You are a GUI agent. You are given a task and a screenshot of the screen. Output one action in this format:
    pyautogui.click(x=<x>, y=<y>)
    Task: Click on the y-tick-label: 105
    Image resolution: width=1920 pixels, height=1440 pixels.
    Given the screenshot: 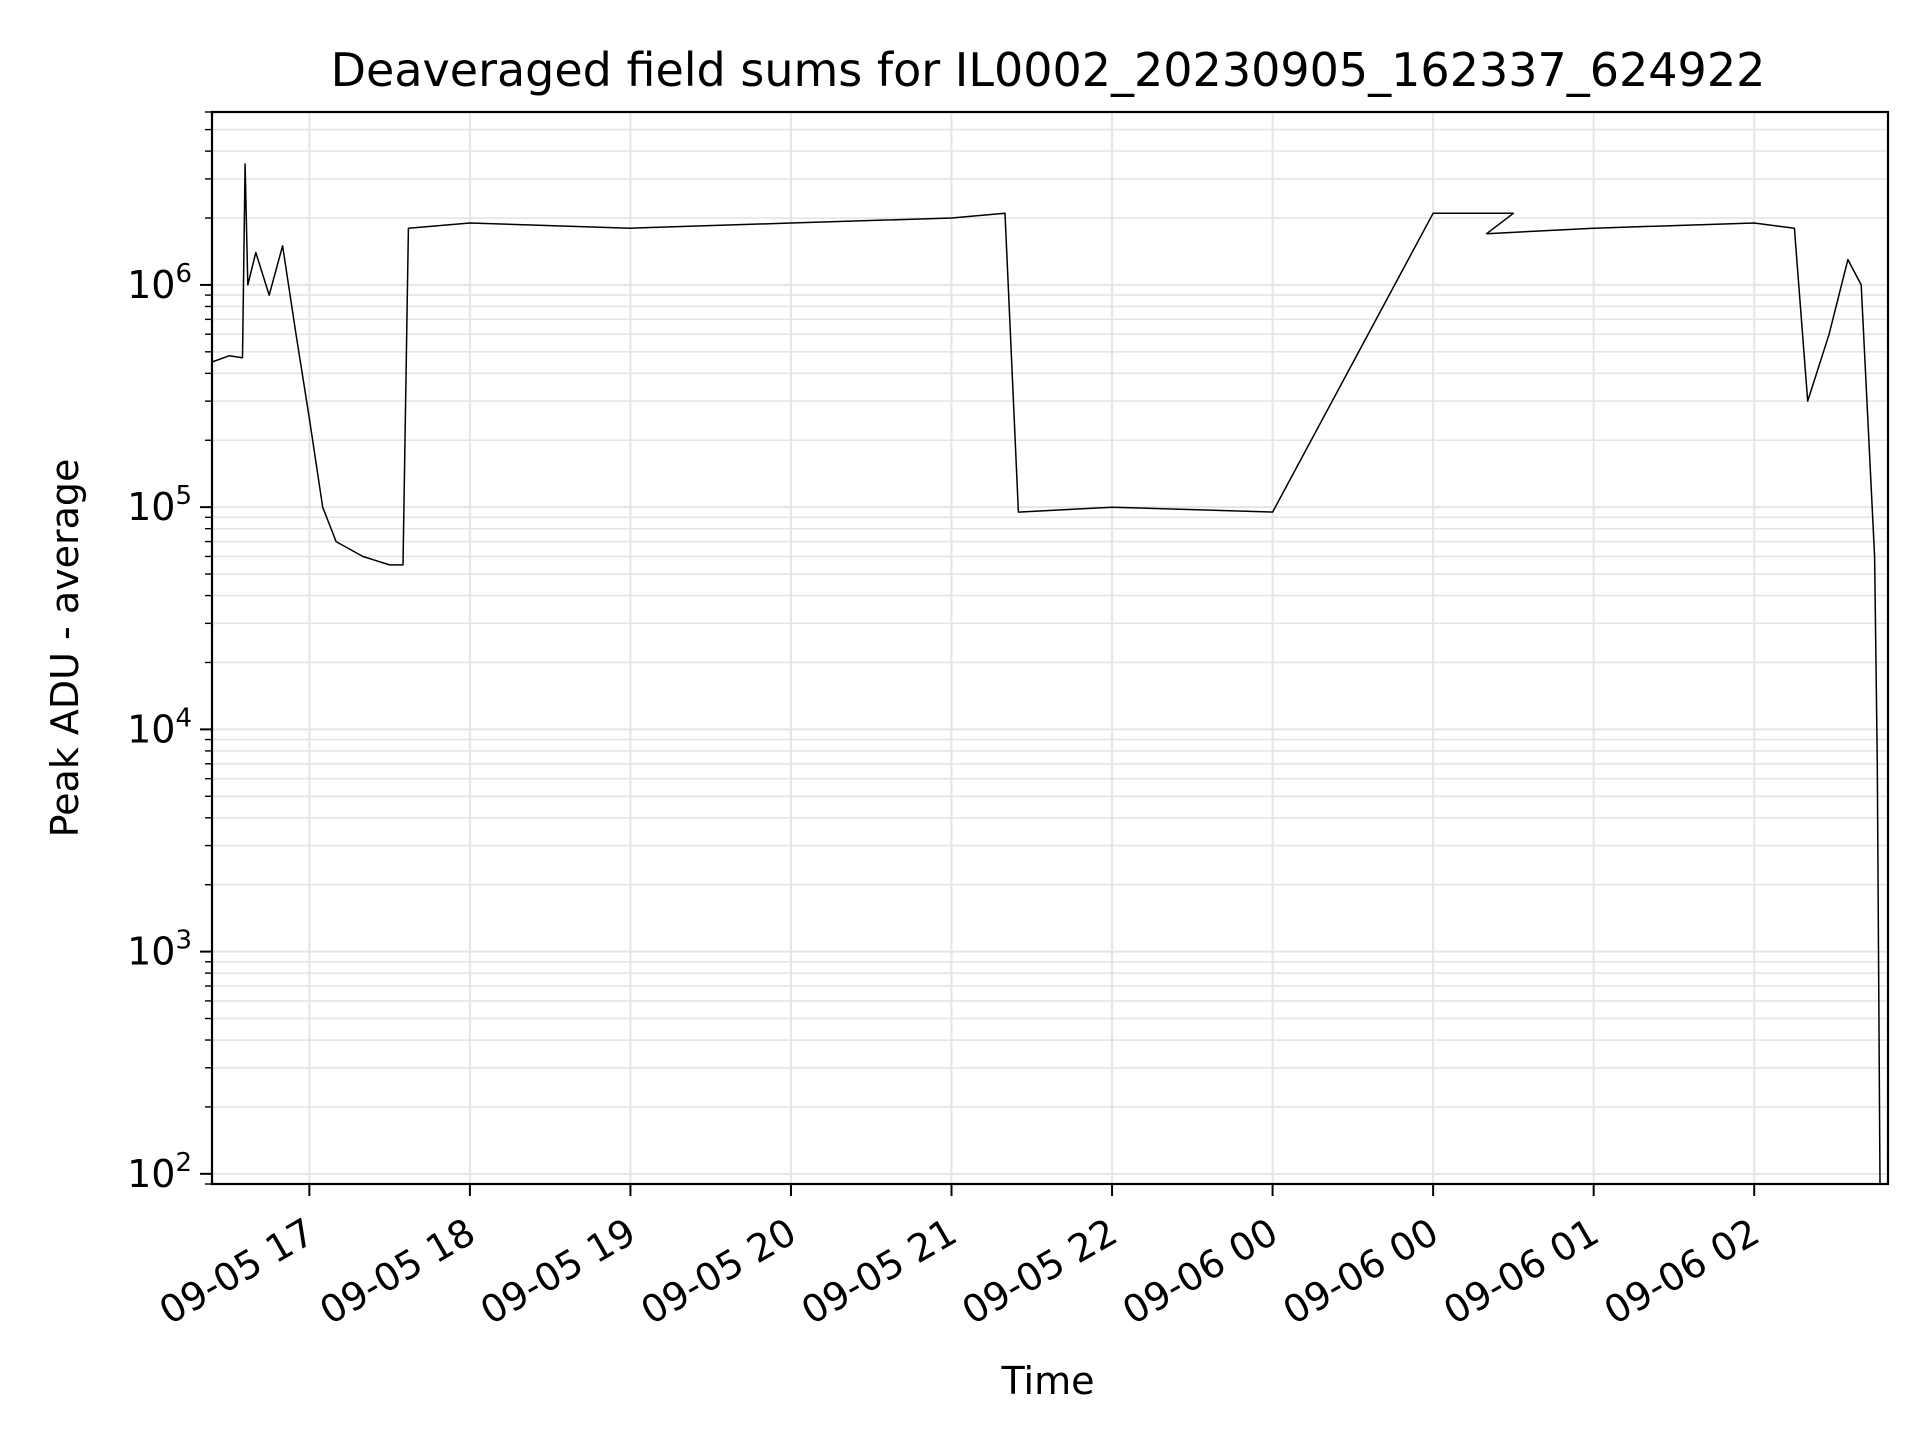 What is the action you would take?
    pyautogui.click(x=159, y=505)
    